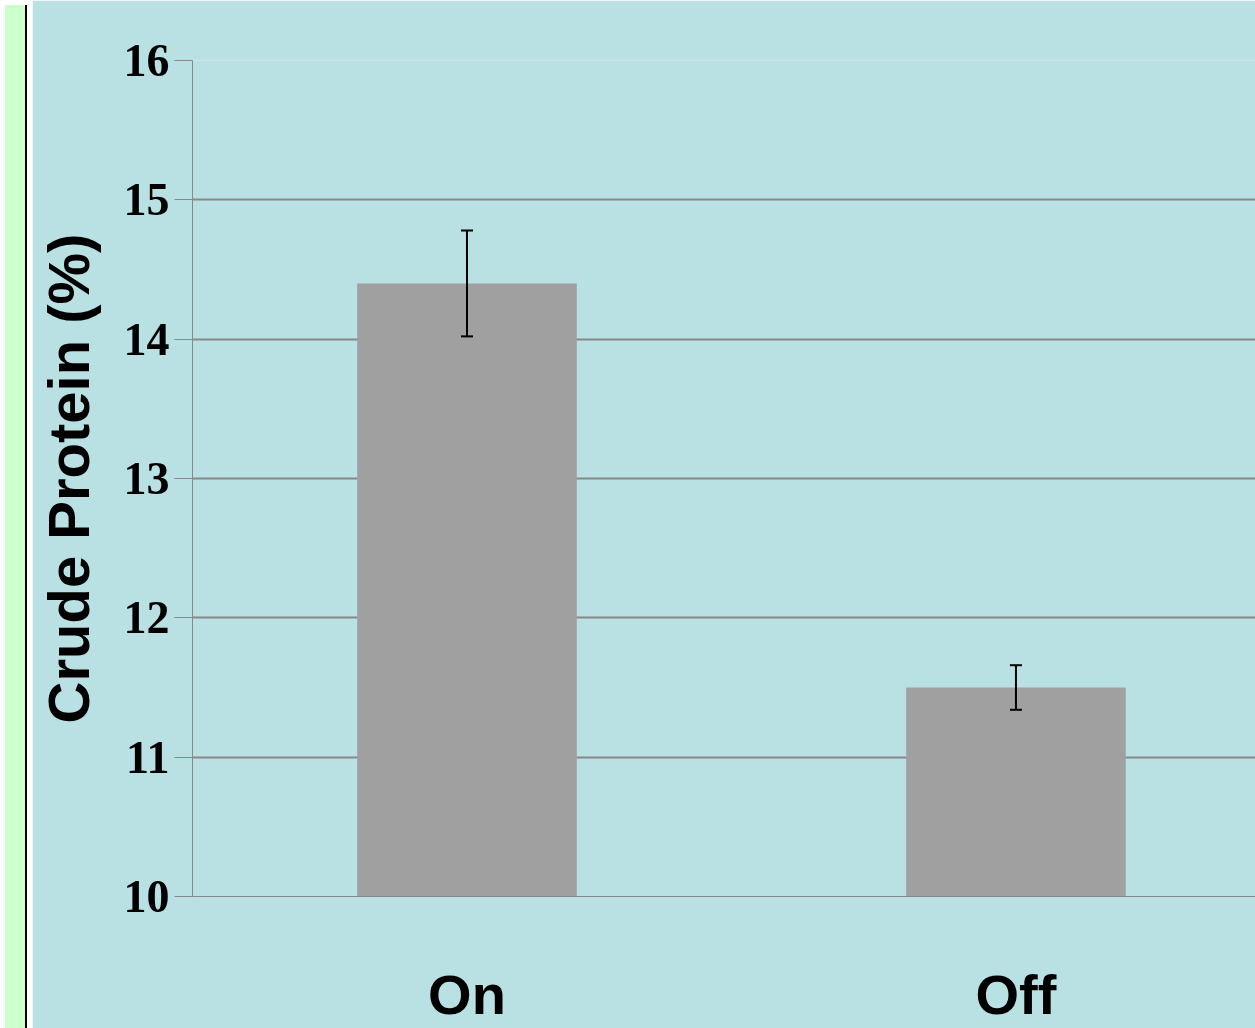 Image resolution: width=1255 pixels, height=1028 pixels. What do you see at coordinates (146, 60) in the screenshot?
I see `y-tick-label: 16` at bounding box center [146, 60].